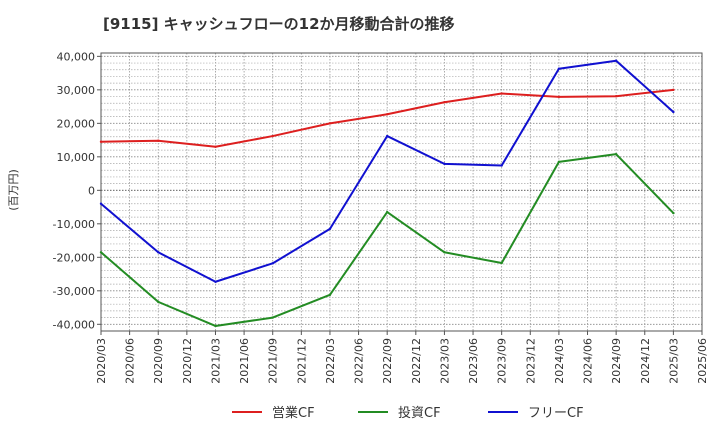  I want to click on x-tick-label: 2022/12, so click(416, 361).